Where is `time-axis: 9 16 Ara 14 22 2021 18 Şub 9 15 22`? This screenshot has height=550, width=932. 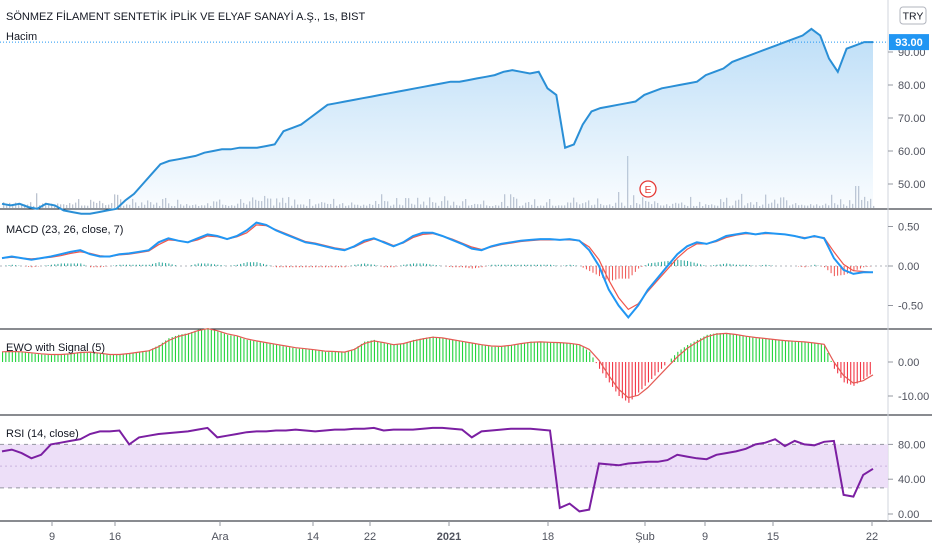
time-axis: 9 16 Ara 14 22 2021 18 Şub 9 15 22 is located at coordinates (463, 532).